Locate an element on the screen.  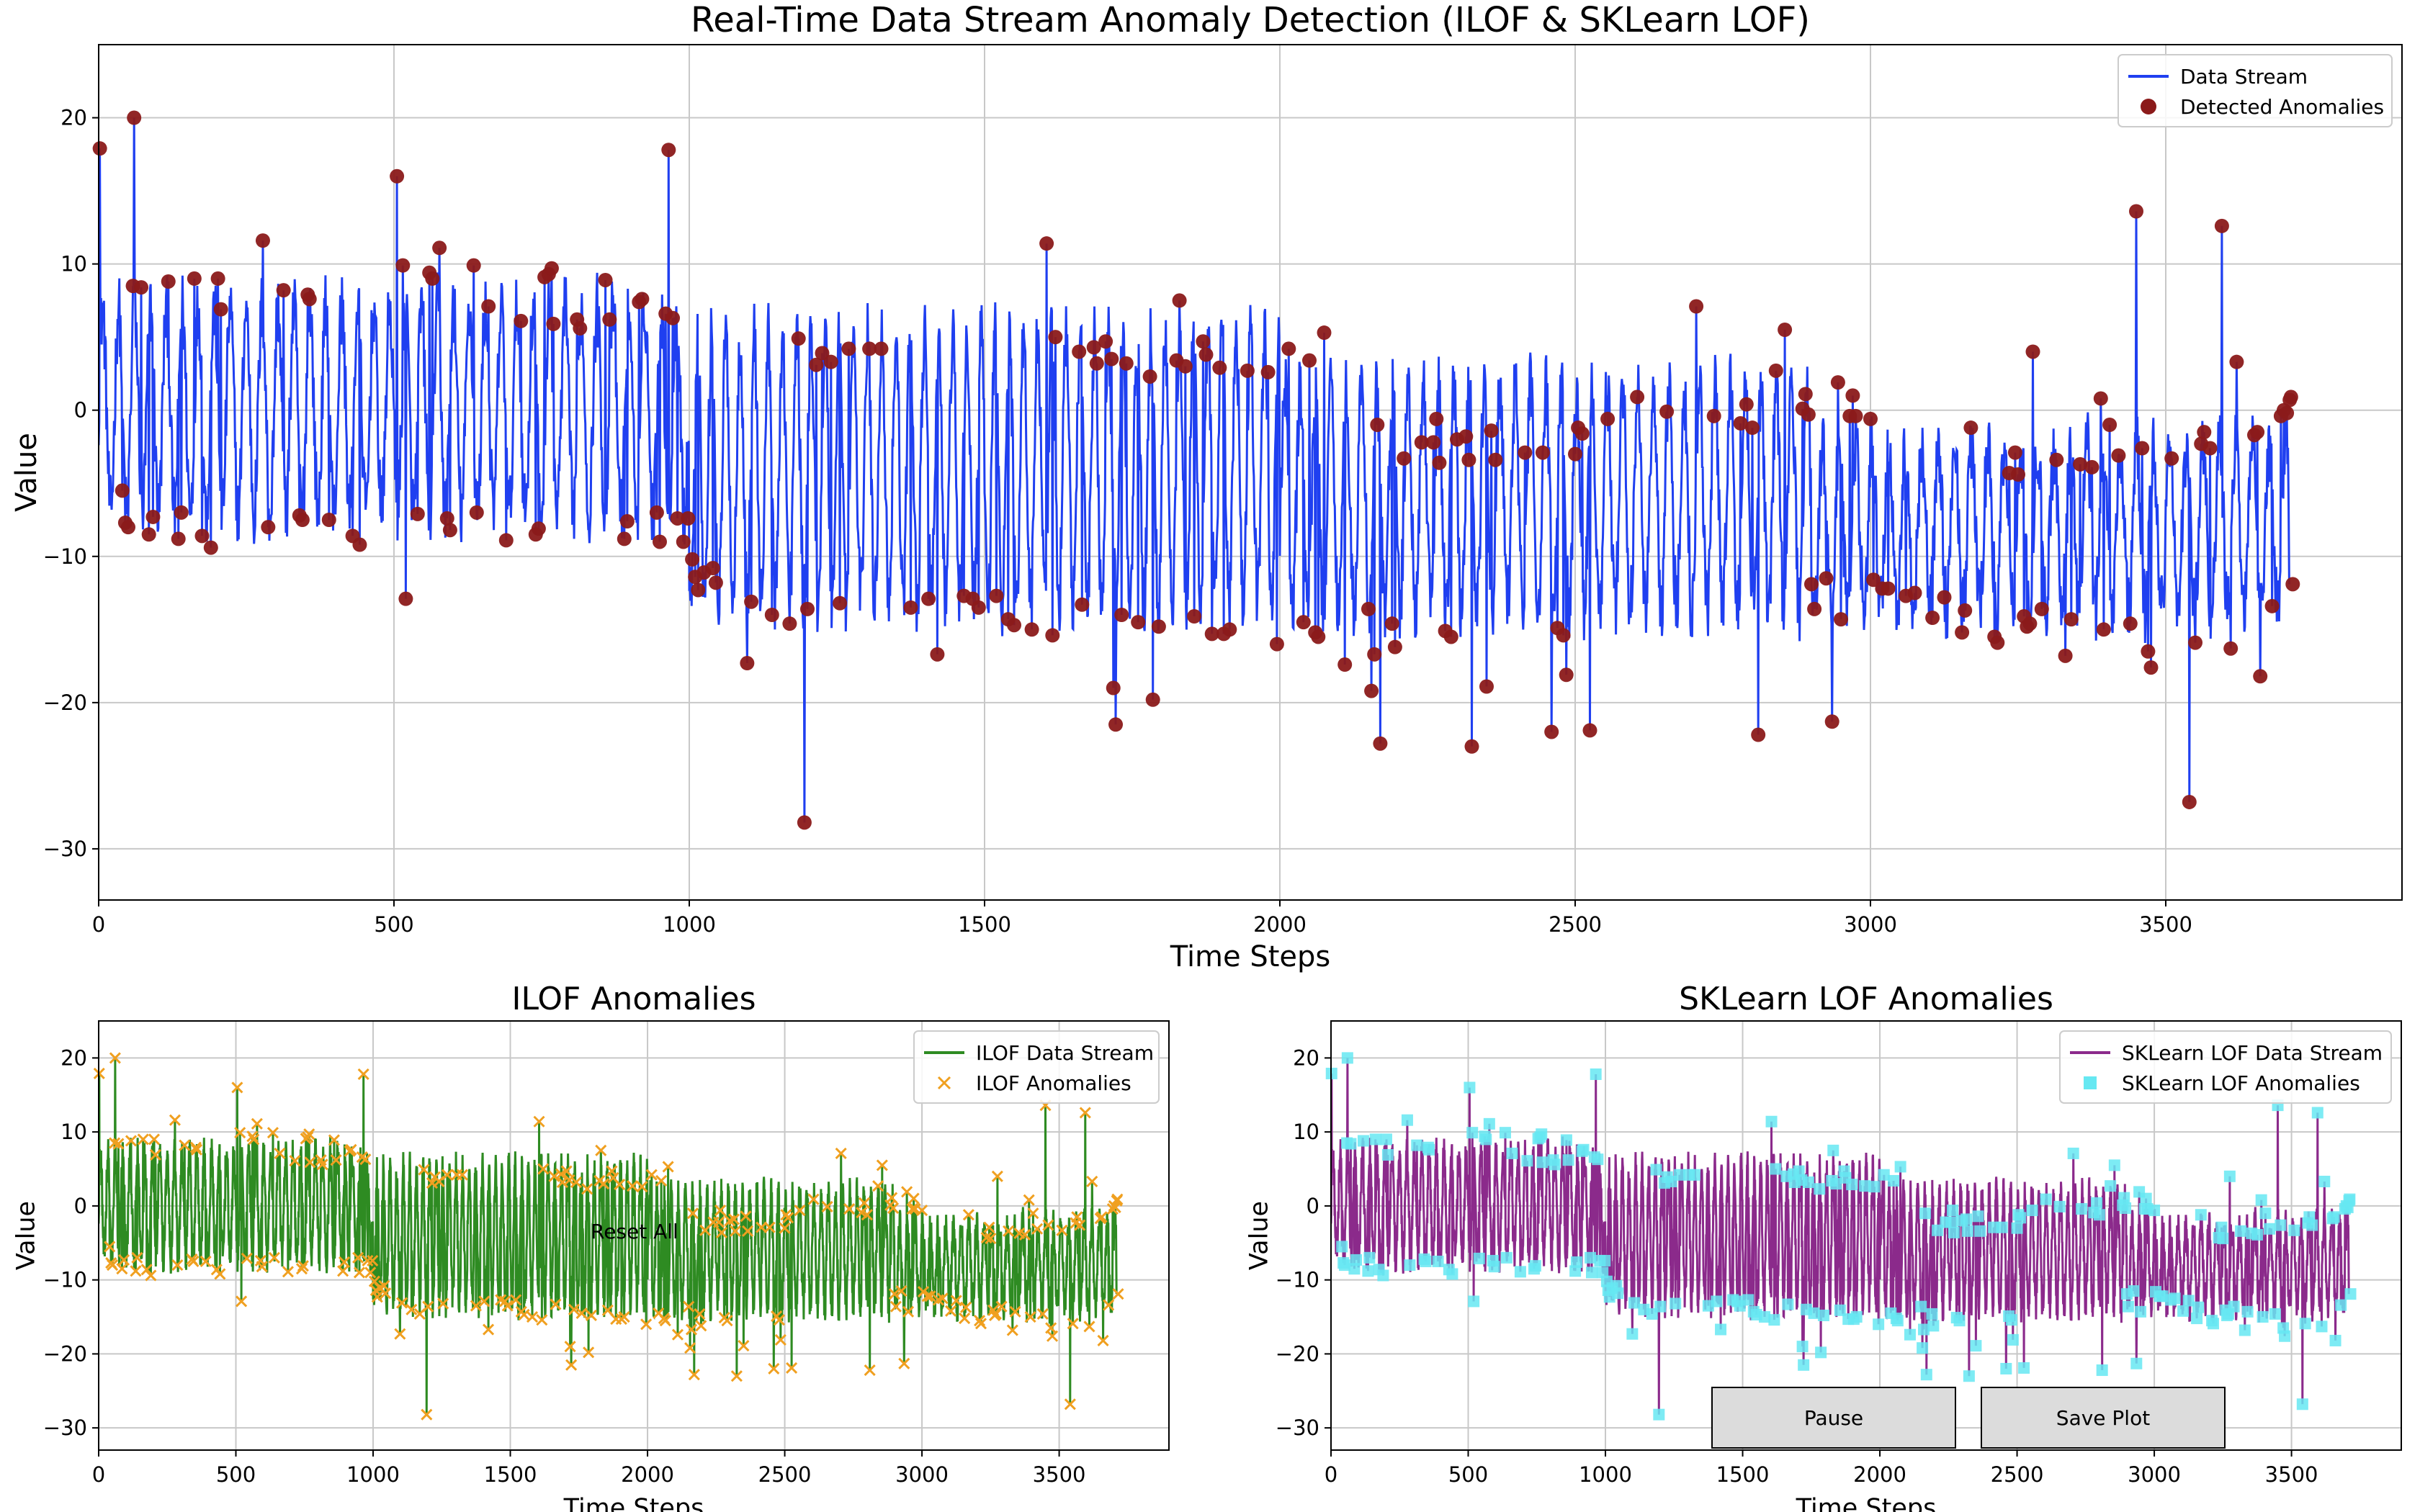
save-plot-button: Save Plot is located at coordinates (2103, 1418).